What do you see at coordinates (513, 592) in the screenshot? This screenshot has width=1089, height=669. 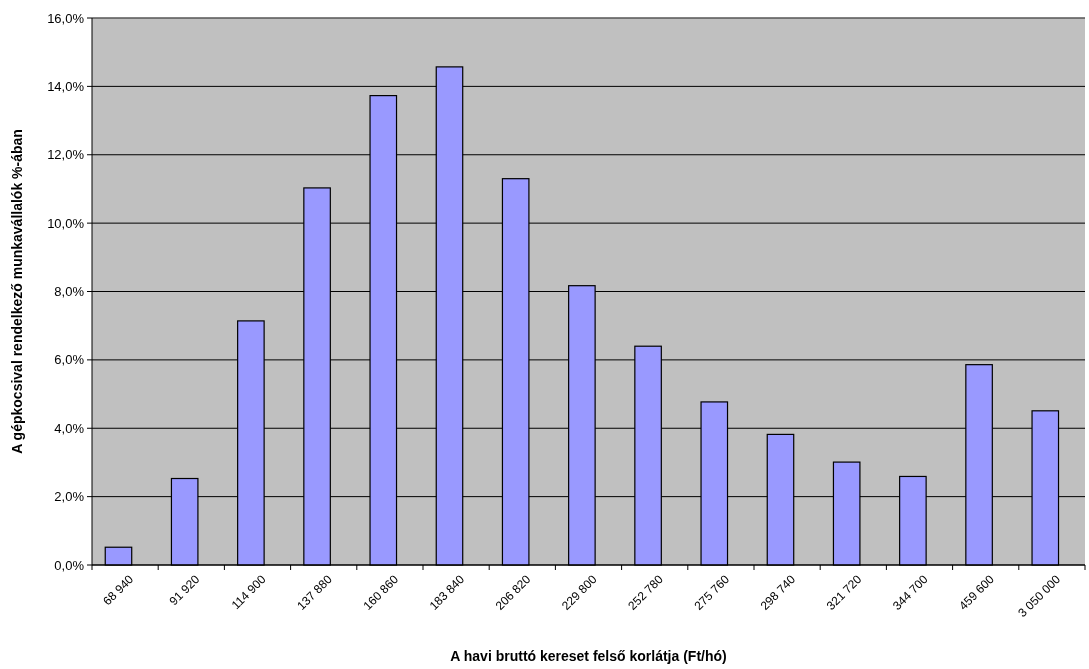 I see `x-tick-label: 206 820` at bounding box center [513, 592].